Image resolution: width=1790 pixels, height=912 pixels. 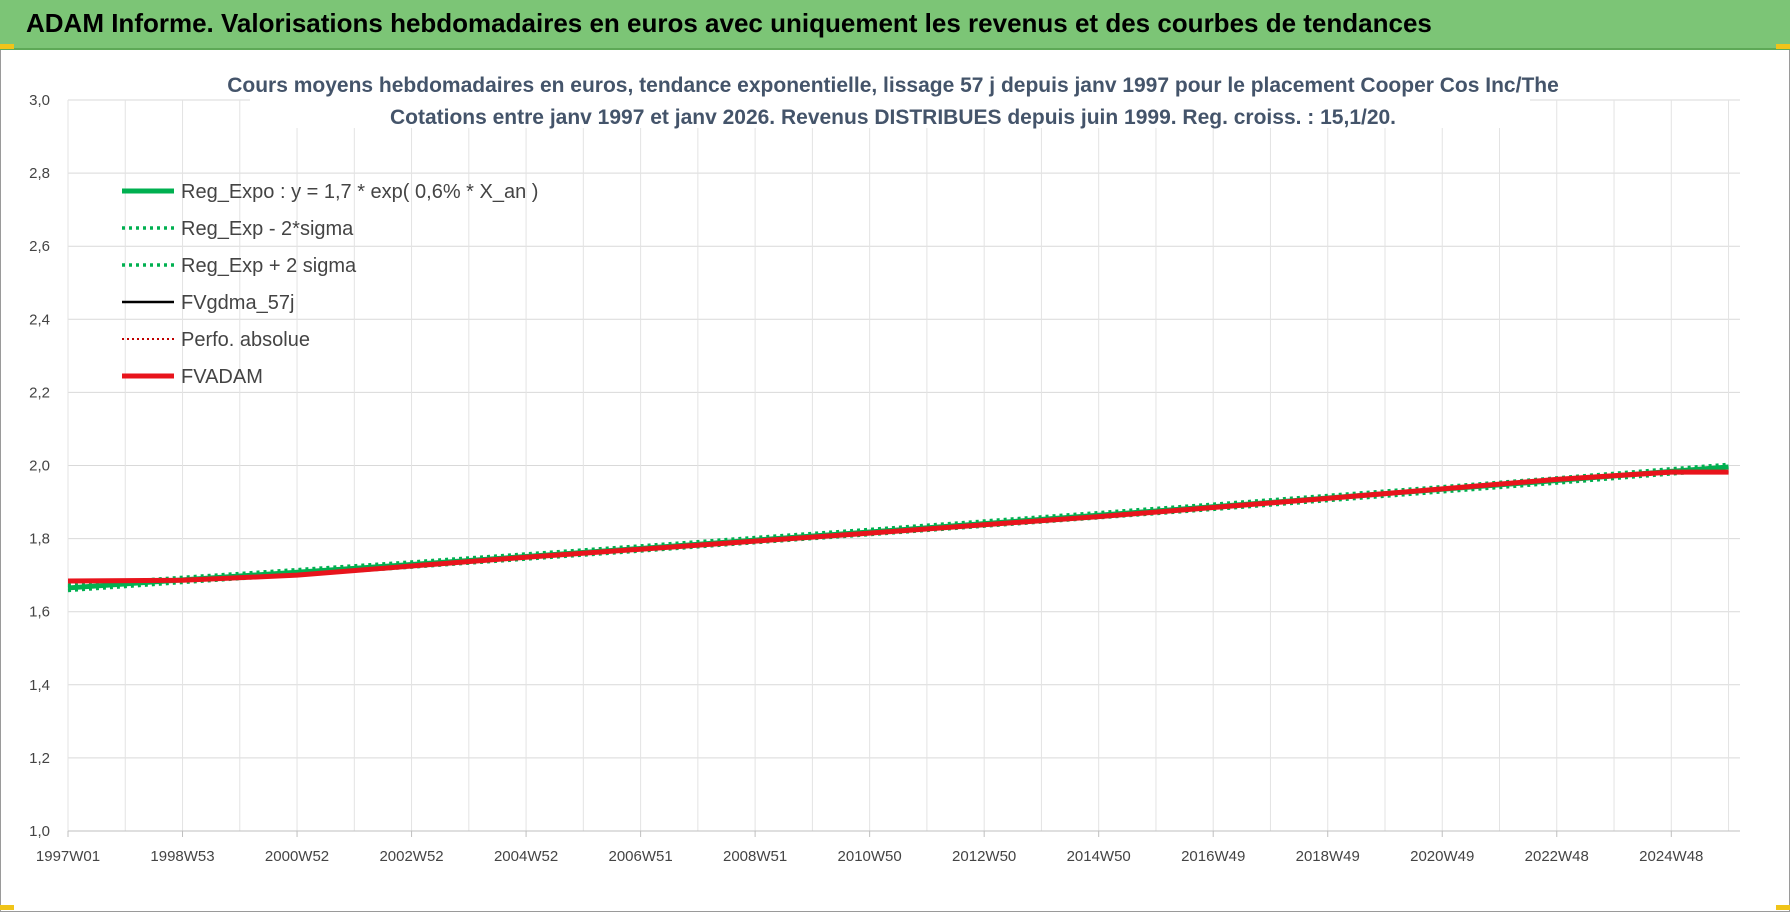 What do you see at coordinates (1213, 856) in the screenshot?
I see `x-tick-label: 2016W49` at bounding box center [1213, 856].